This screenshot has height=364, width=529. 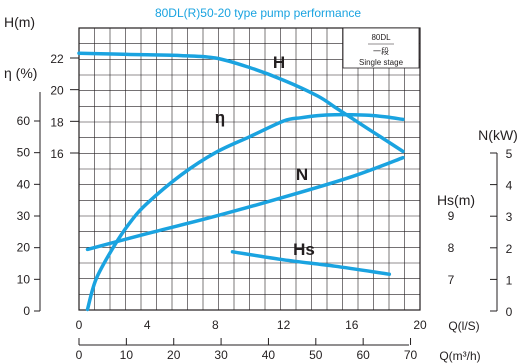 I want to click on q-axis-title: Q(l/S), so click(x=463, y=326).